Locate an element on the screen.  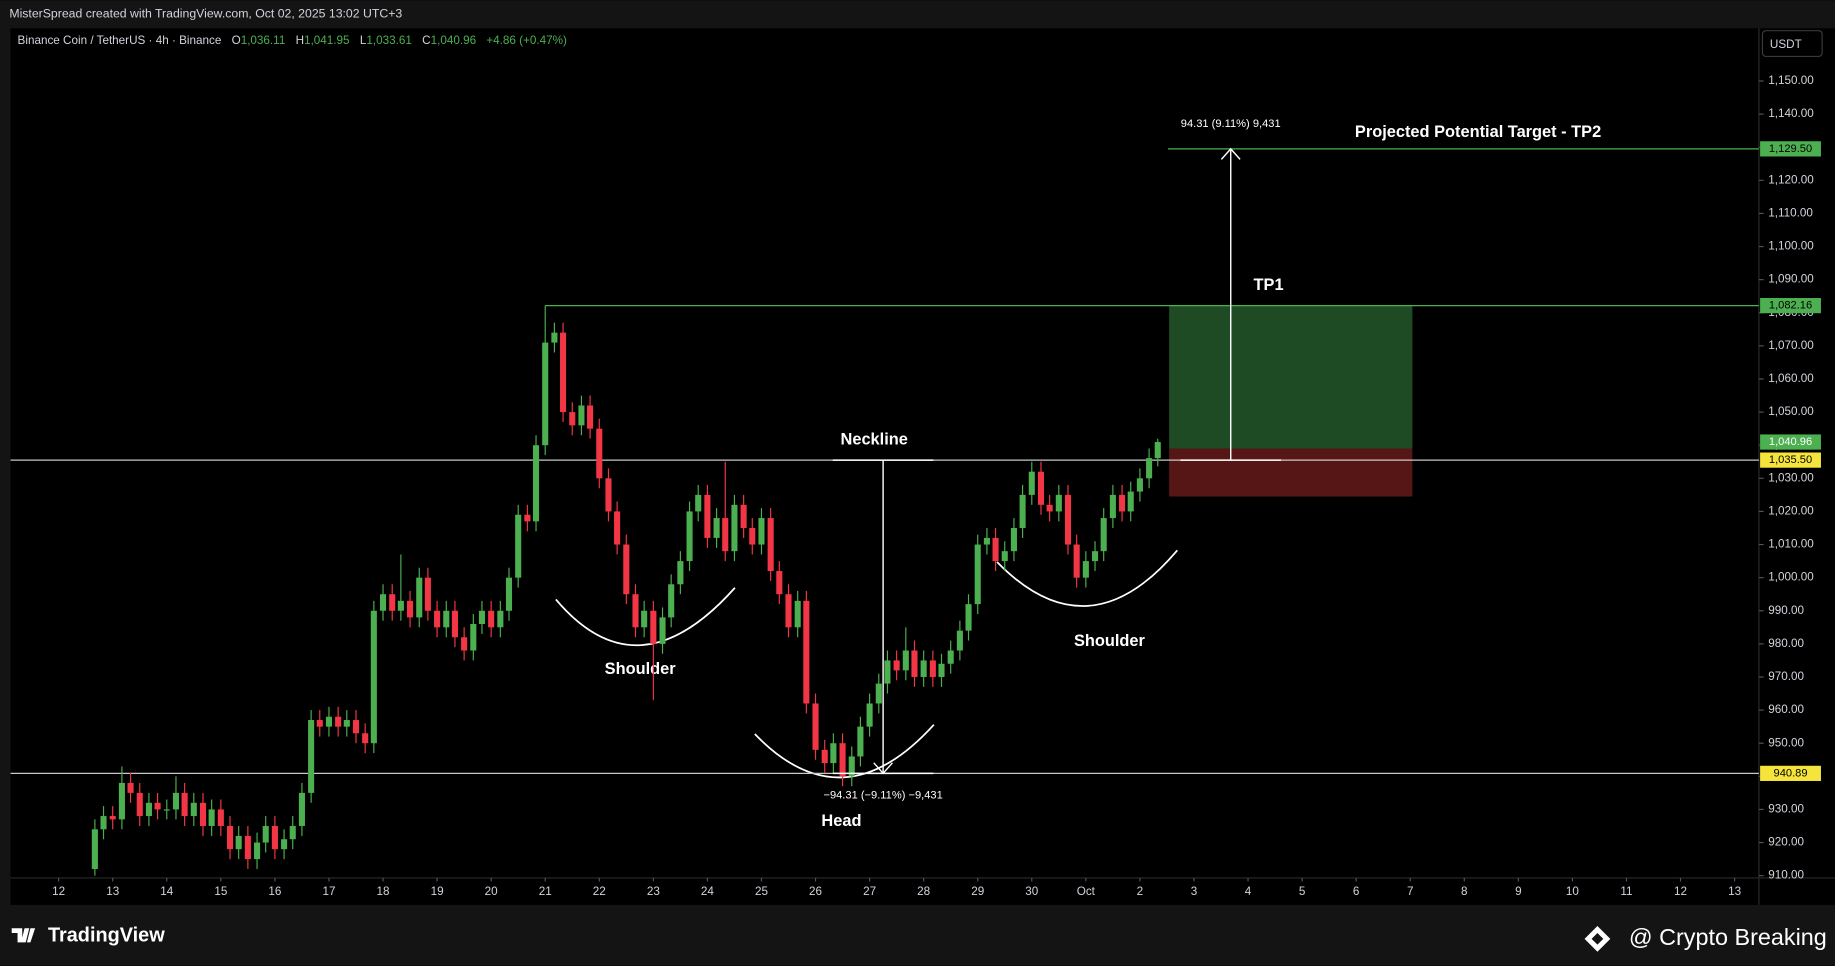
x-tick-label: 19 is located at coordinates (437, 891).